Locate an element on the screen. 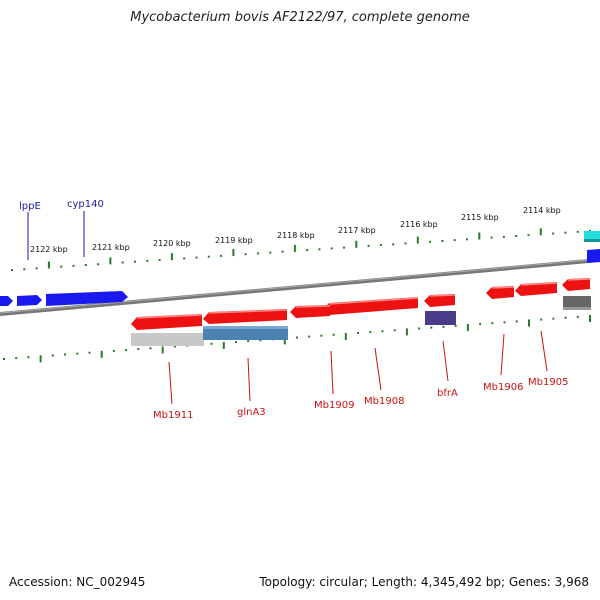  reverse-strand-features is located at coordinates (361, 312).